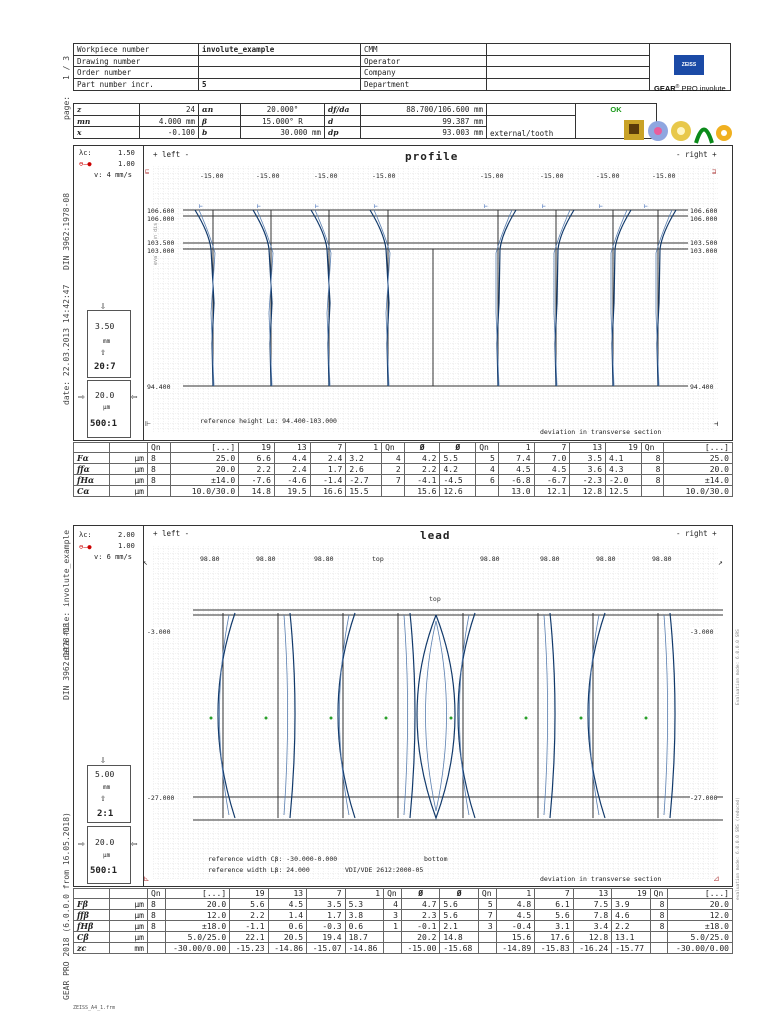 The width and height of the screenshot is (768, 1024). What do you see at coordinates (66, 661) in the screenshot?
I see `din-standard-lead: DIN 3962:1978-08` at bounding box center [66, 661].